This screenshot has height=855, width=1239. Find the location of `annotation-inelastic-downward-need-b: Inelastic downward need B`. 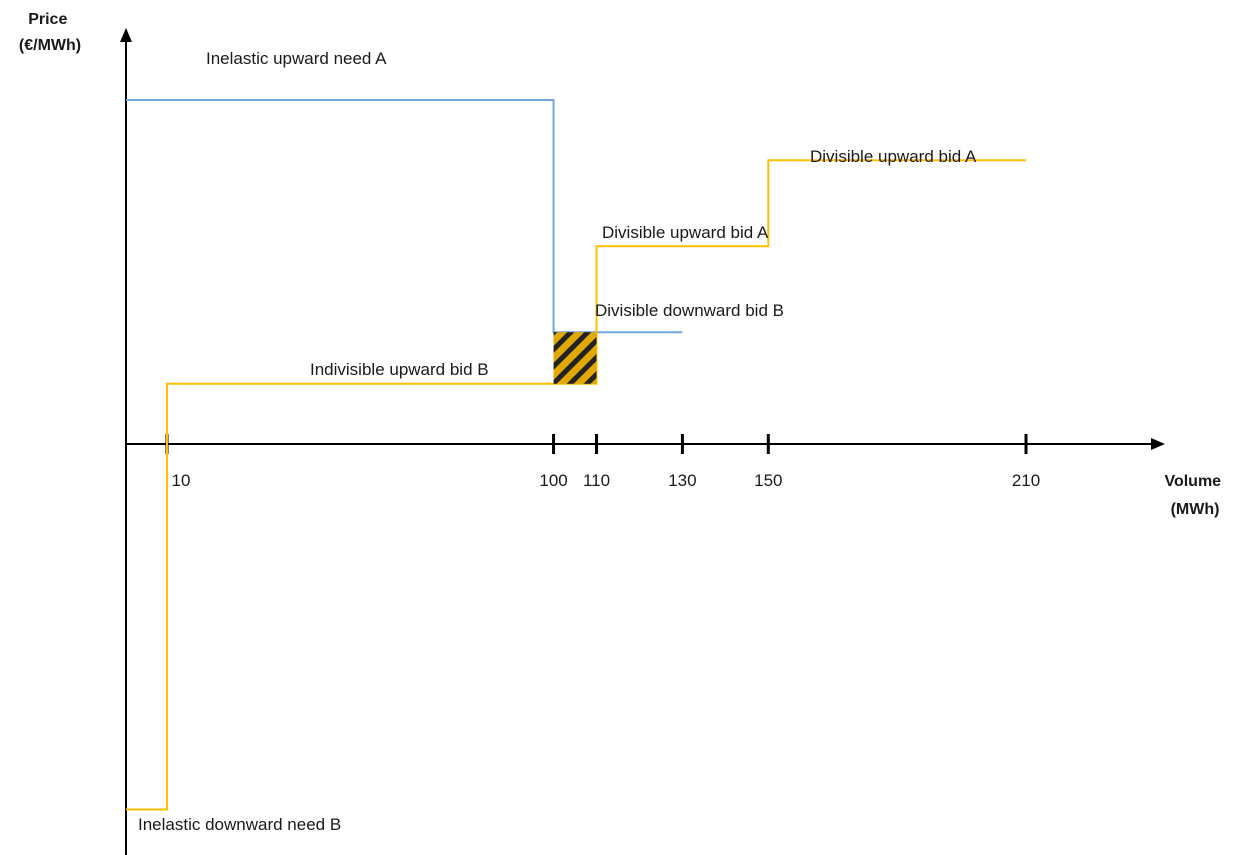

annotation-inelastic-downward-need-b: Inelastic downward need B is located at coordinates (239, 824).